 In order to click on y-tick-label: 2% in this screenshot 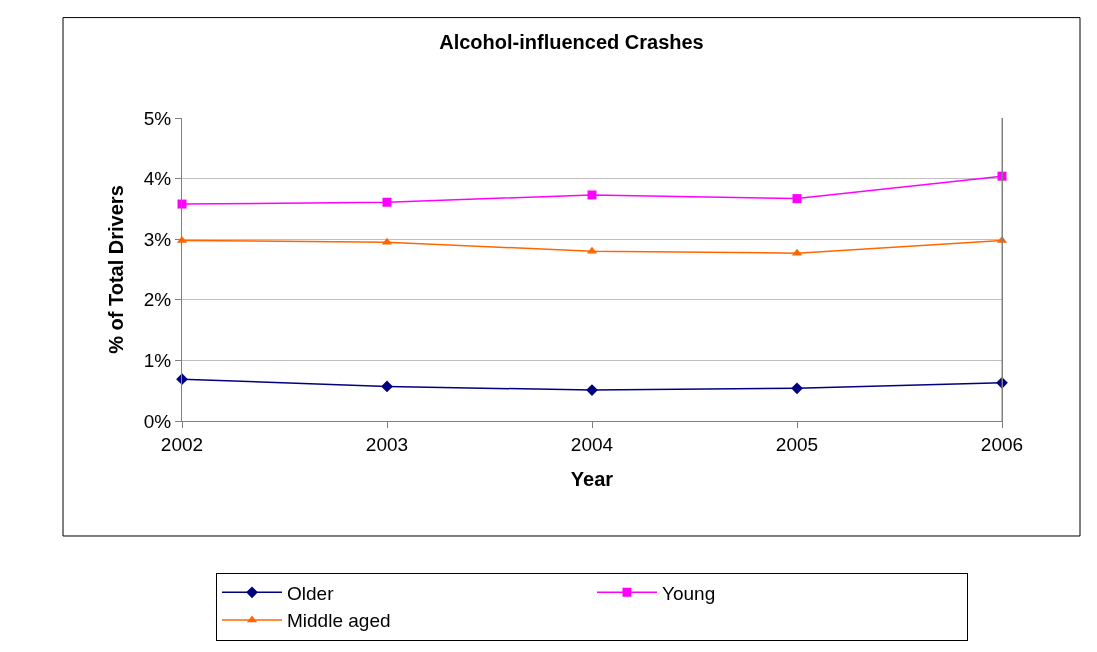, I will do `click(157, 300)`.